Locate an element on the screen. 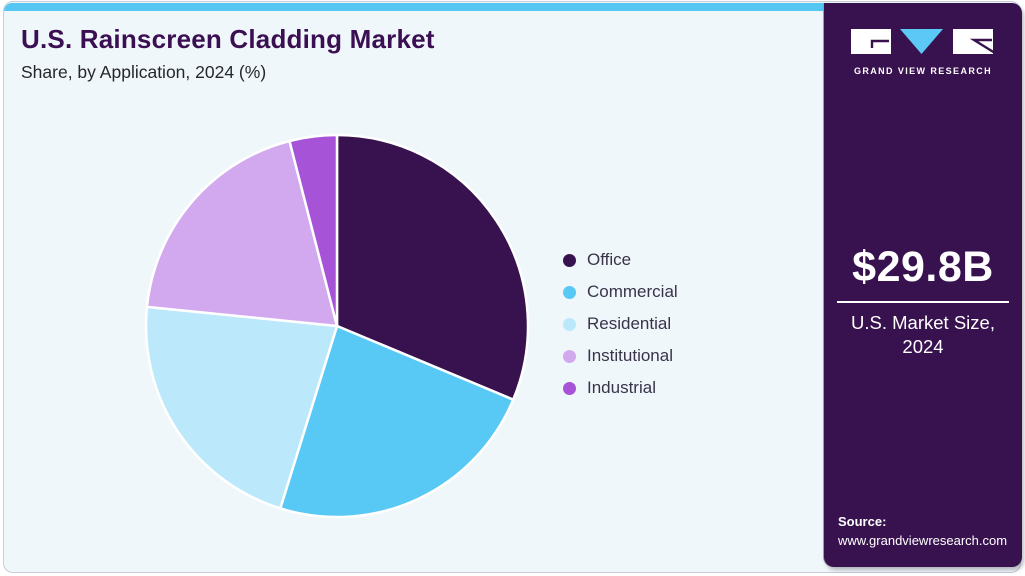 The width and height of the screenshot is (1025, 576). gvr-logo-icon is located at coordinates (923, 42).